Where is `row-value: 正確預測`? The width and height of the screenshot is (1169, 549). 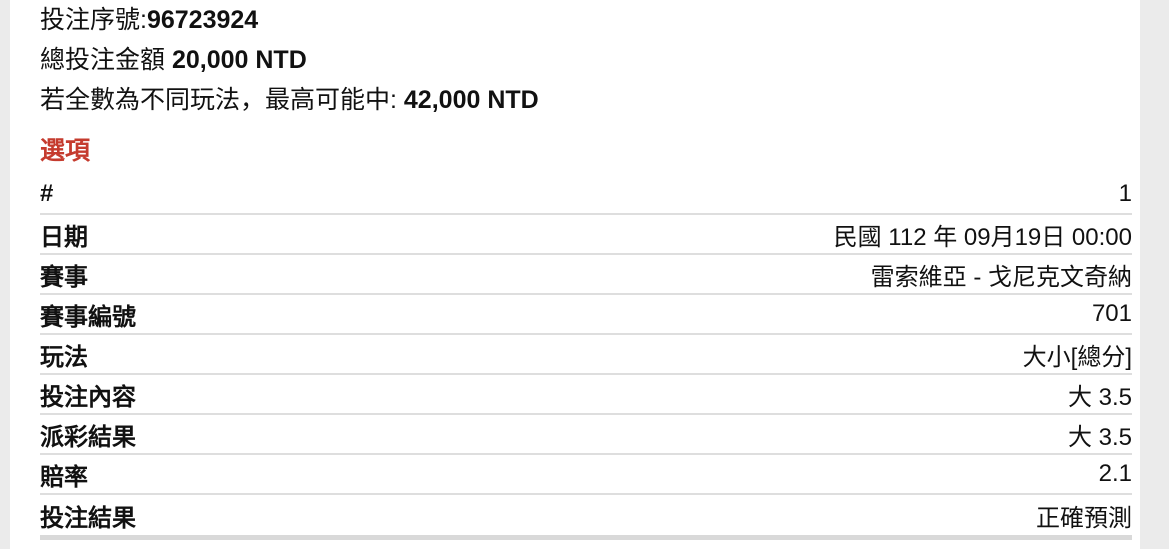 row-value: 正確預測 is located at coordinates (1084, 518).